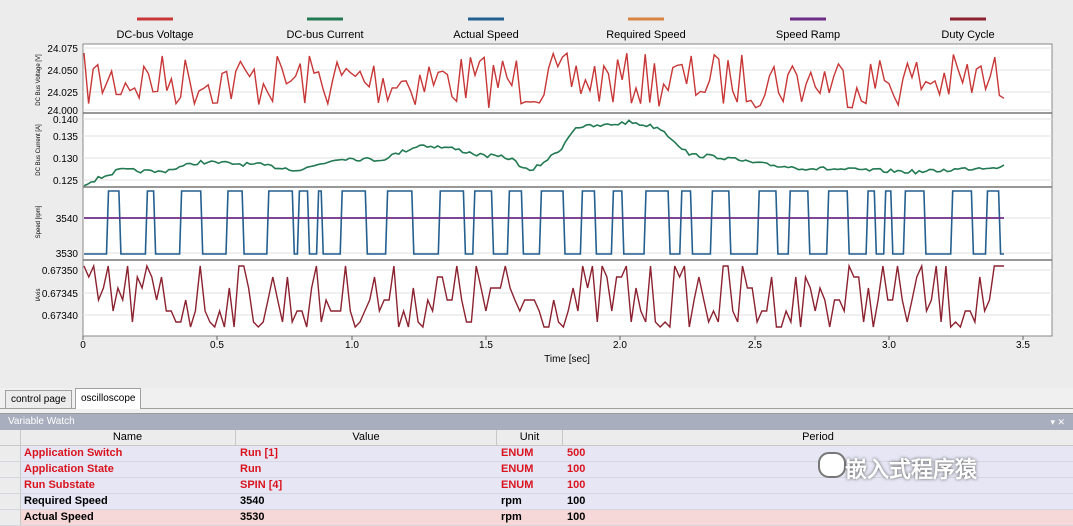 The width and height of the screenshot is (1073, 526). Describe the element at coordinates (536, 518) in the screenshot. I see `table-row: Actual Speed 3530 rpm 100` at that location.